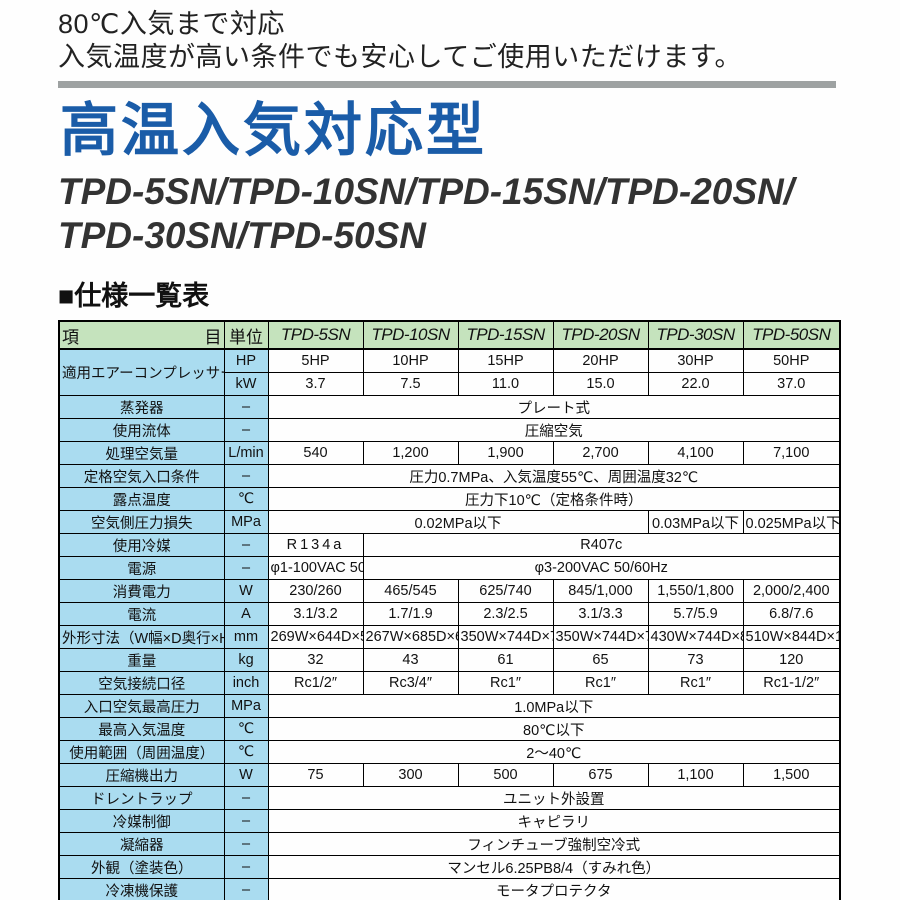 The image size is (900, 900). I want to click on row-power-supply: 電源 – φ1-100VAC 50/60Hz φ3-200VAC 50/60Hz, so click(449, 568).